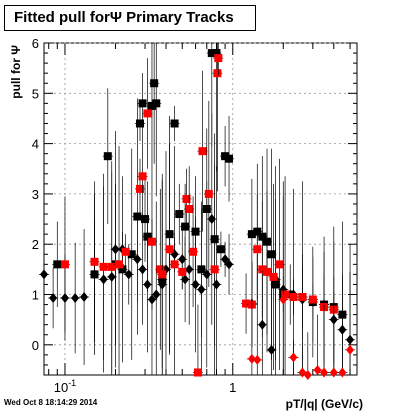 The width and height of the screenshot is (400, 414). I want to click on chart-title: Fitted pull forΨ Primary Tracks, so click(130, 18).